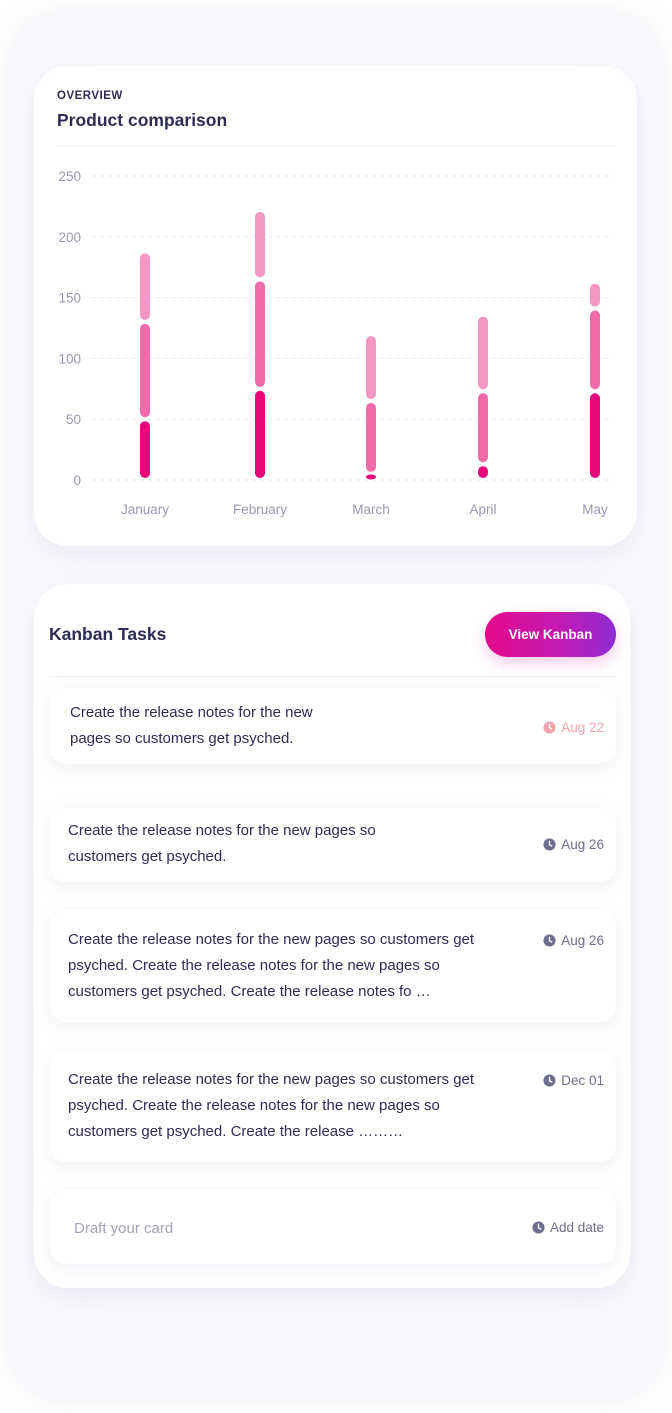  I want to click on x-tick-label: May, so click(595, 509).